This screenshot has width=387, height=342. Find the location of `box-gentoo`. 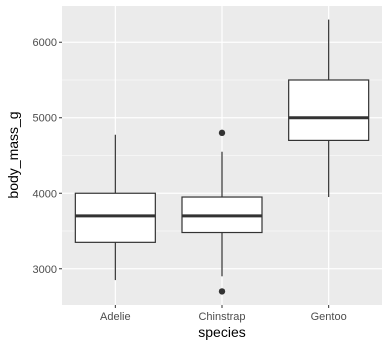

box-gentoo is located at coordinates (329, 108).